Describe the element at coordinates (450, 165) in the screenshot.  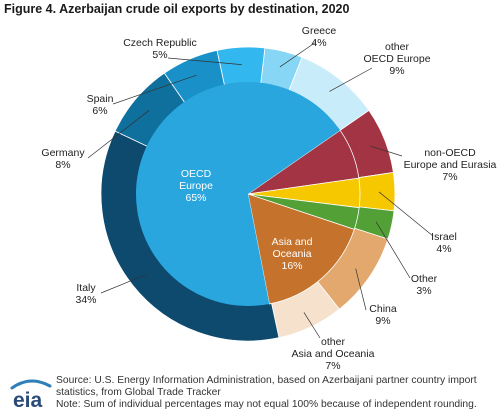
I see `label-non-oecd-europe-and-eurasia: non-OECD Europe and Eurasia 7%` at that location.